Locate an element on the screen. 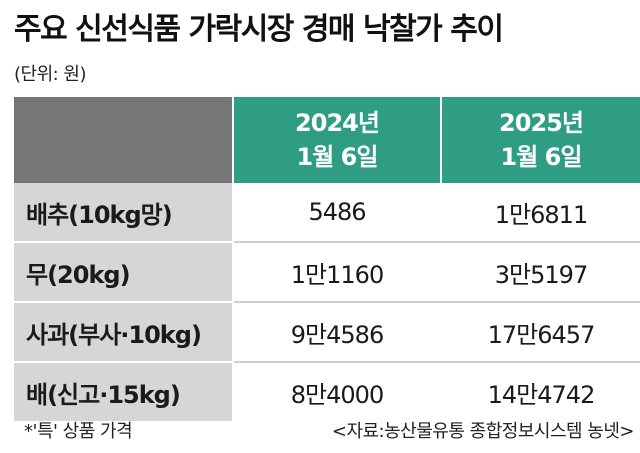  price-2025: 14만4742 is located at coordinates (540, 392).